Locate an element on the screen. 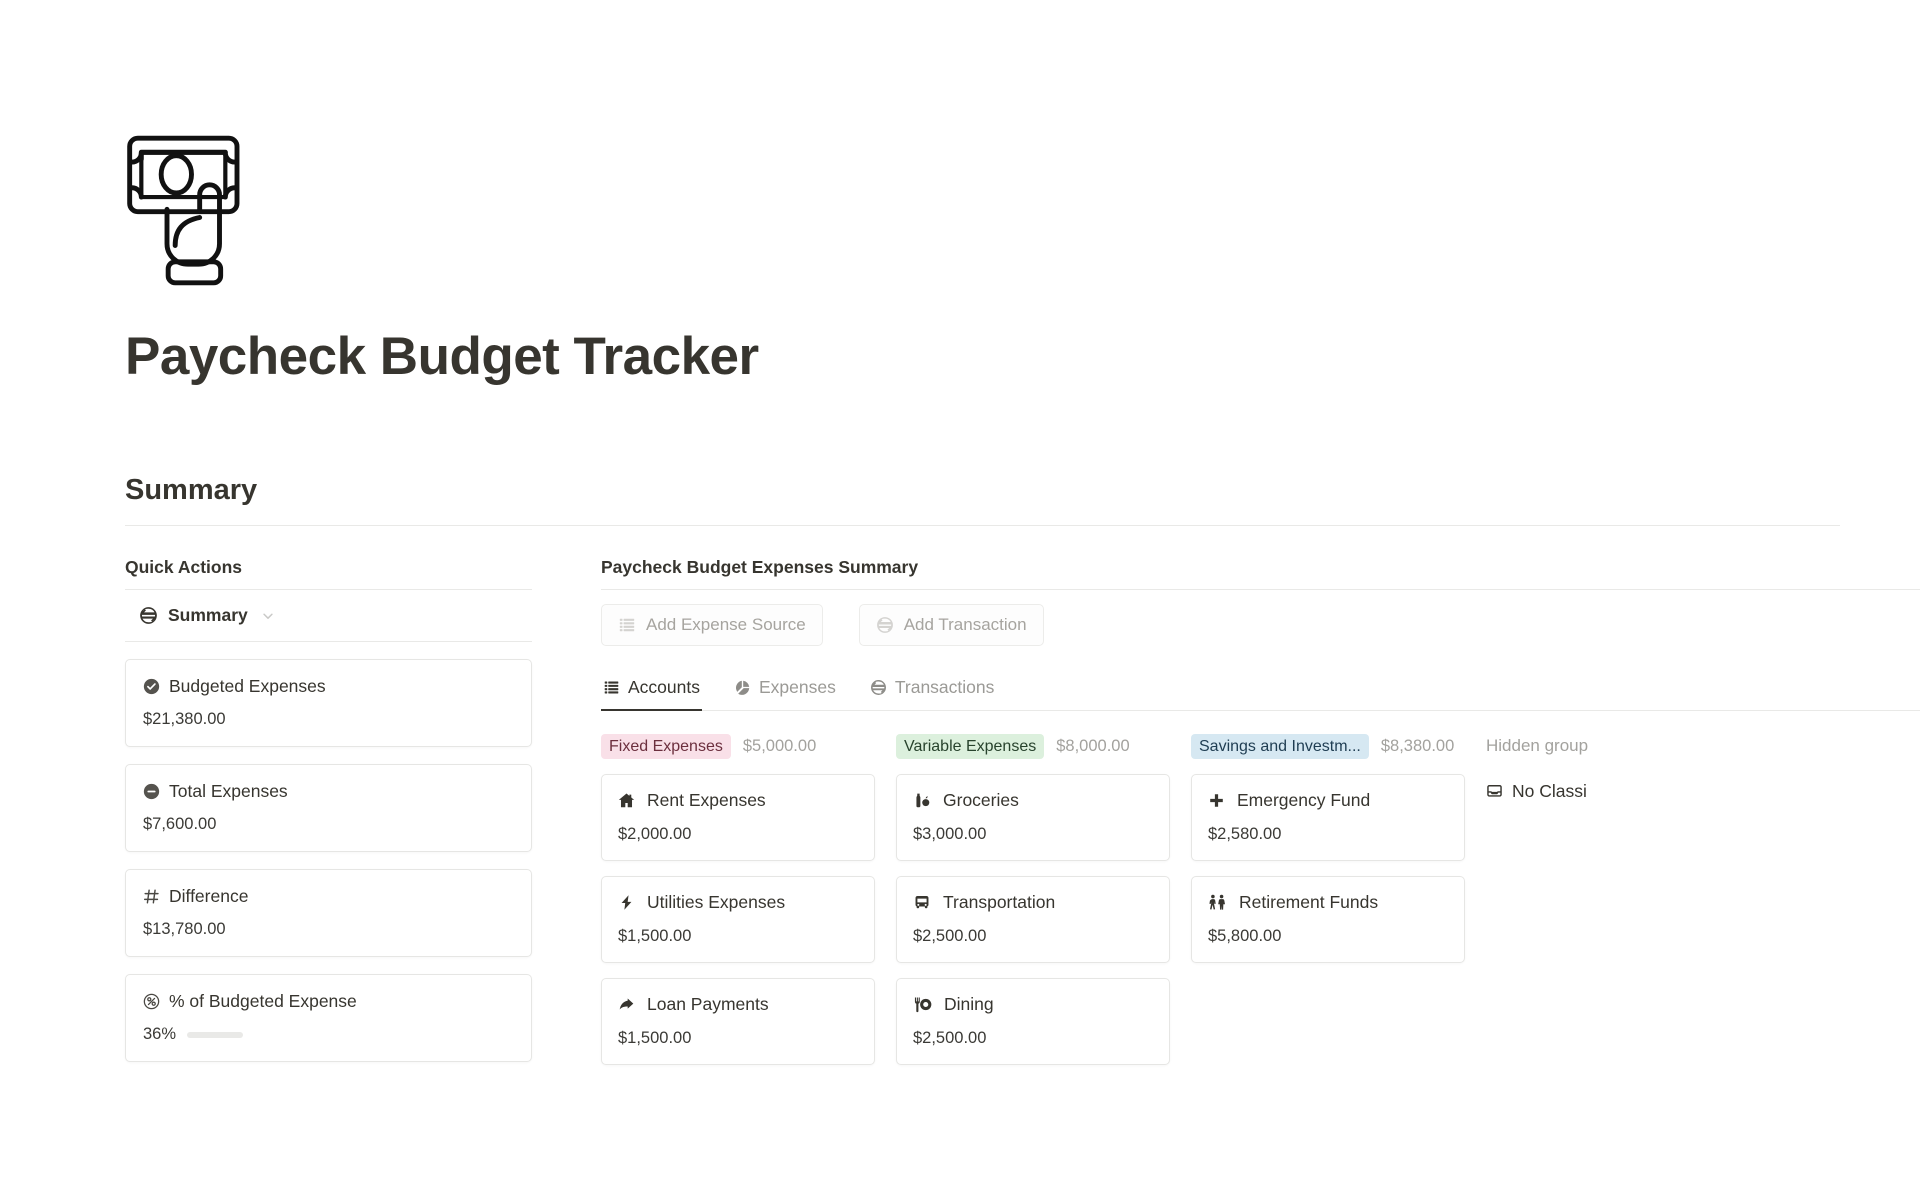  expense-card-loan-payments: Loan Payments $1,500.00 is located at coordinates (738, 1022).